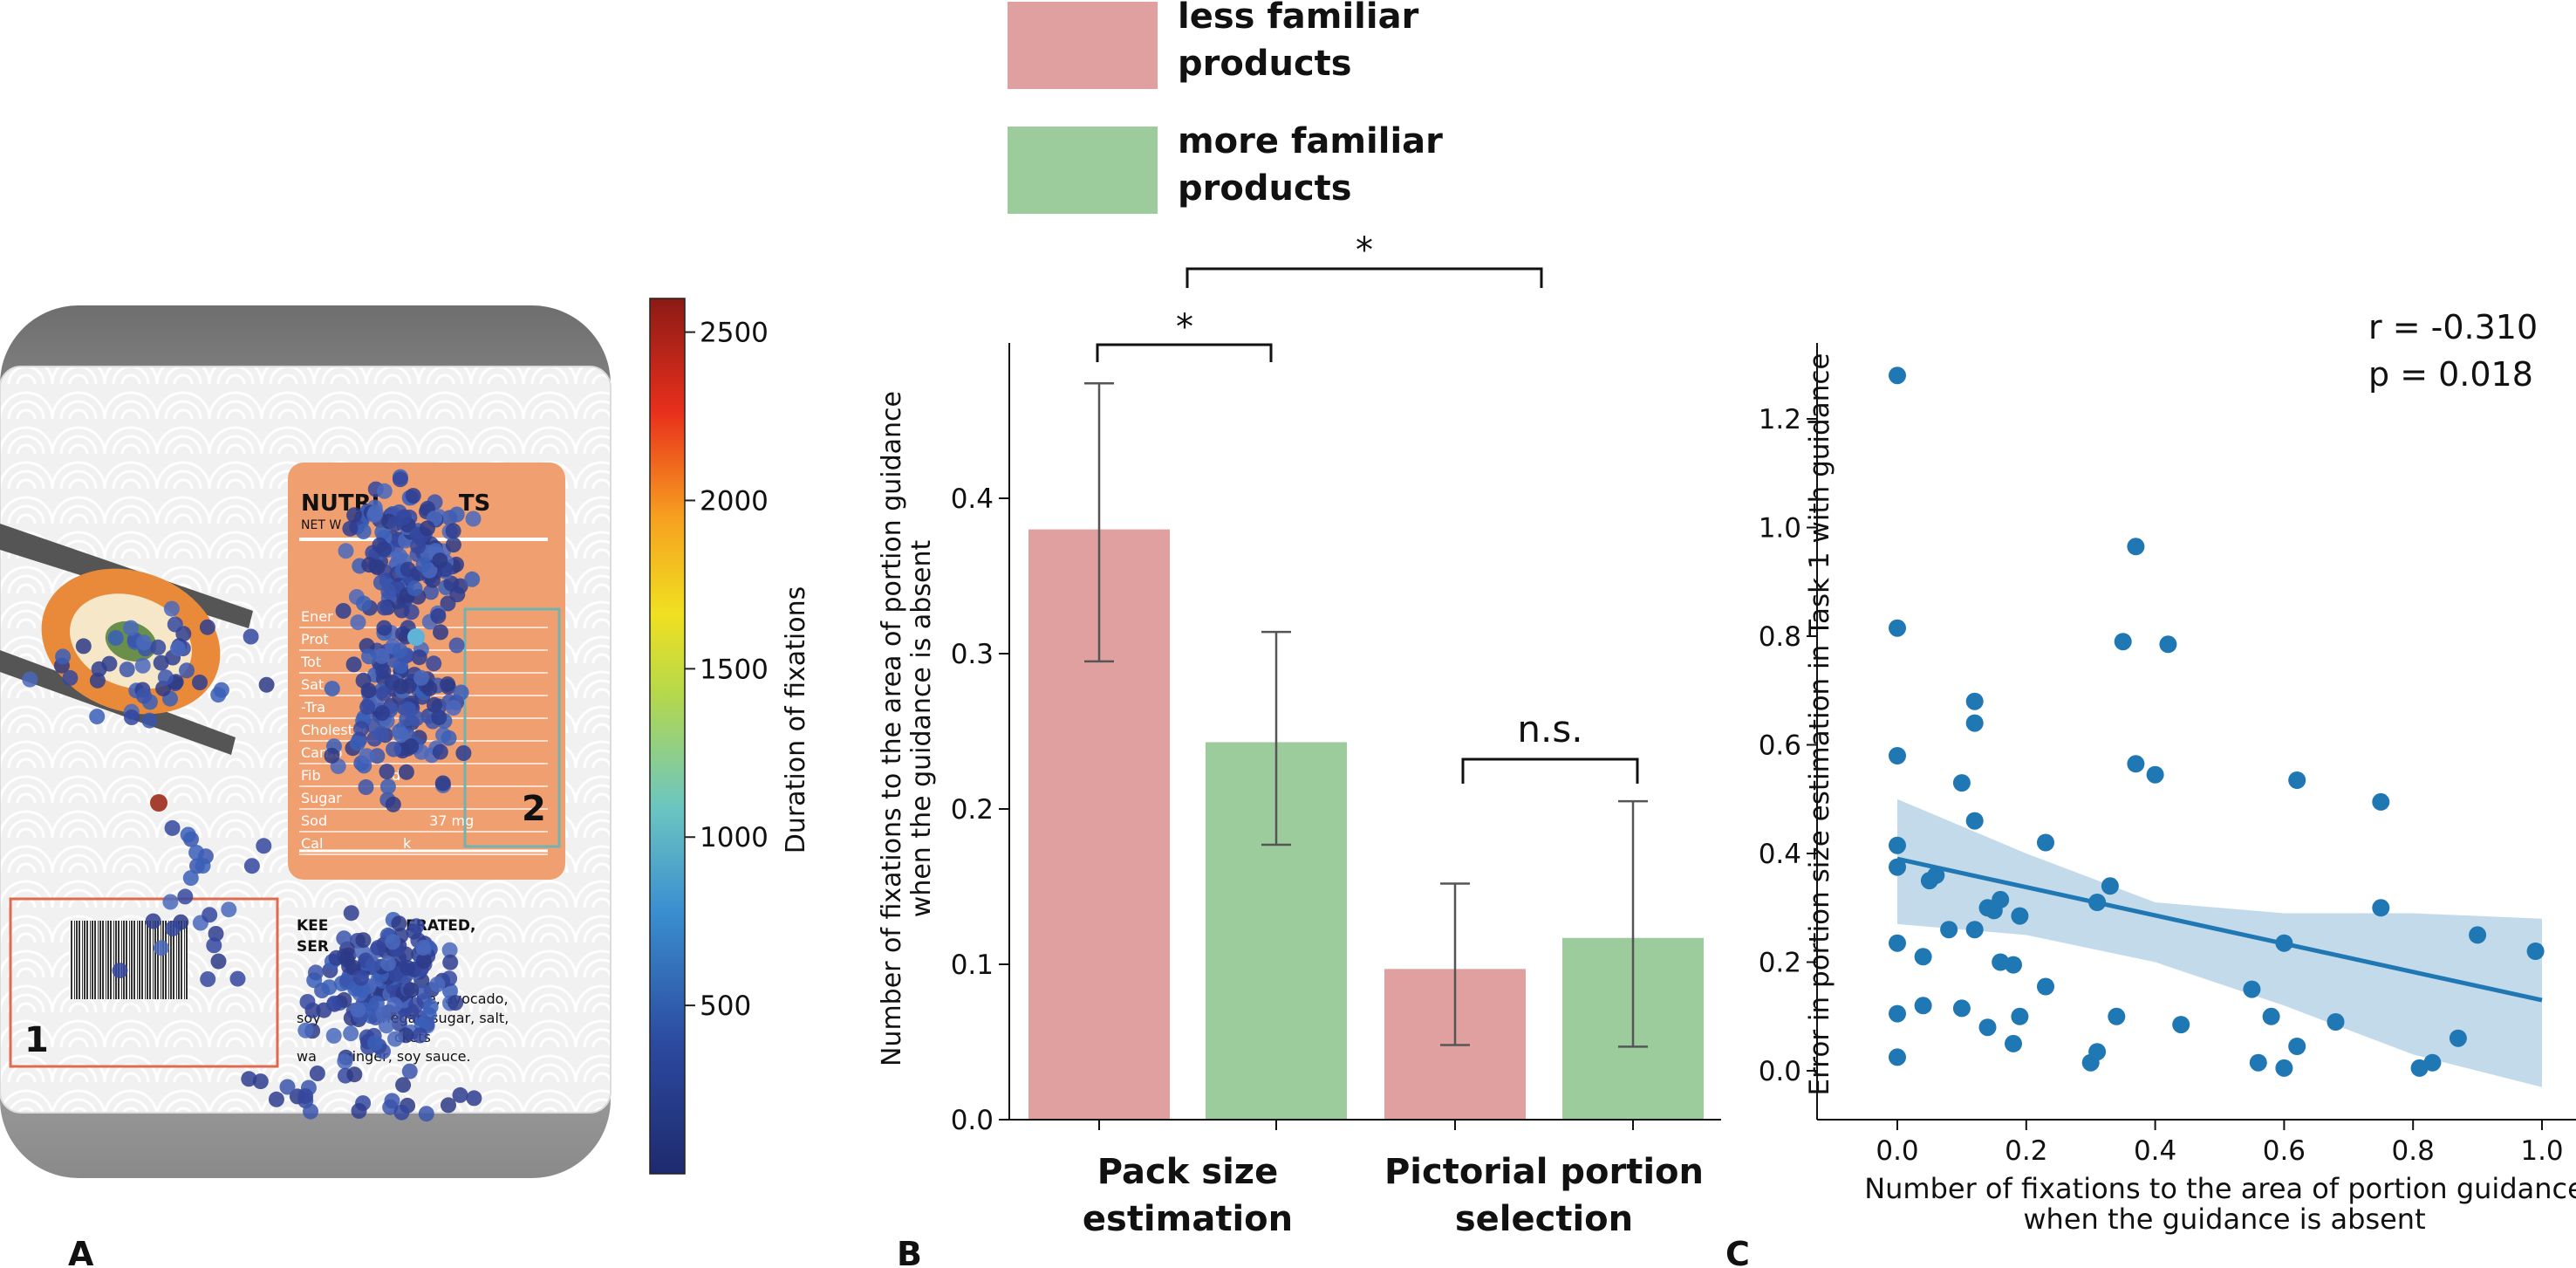 This screenshot has height=1268, width=2576. Describe the element at coordinates (1083, 170) in the screenshot. I see `legend-swatch-more-familiar` at that location.